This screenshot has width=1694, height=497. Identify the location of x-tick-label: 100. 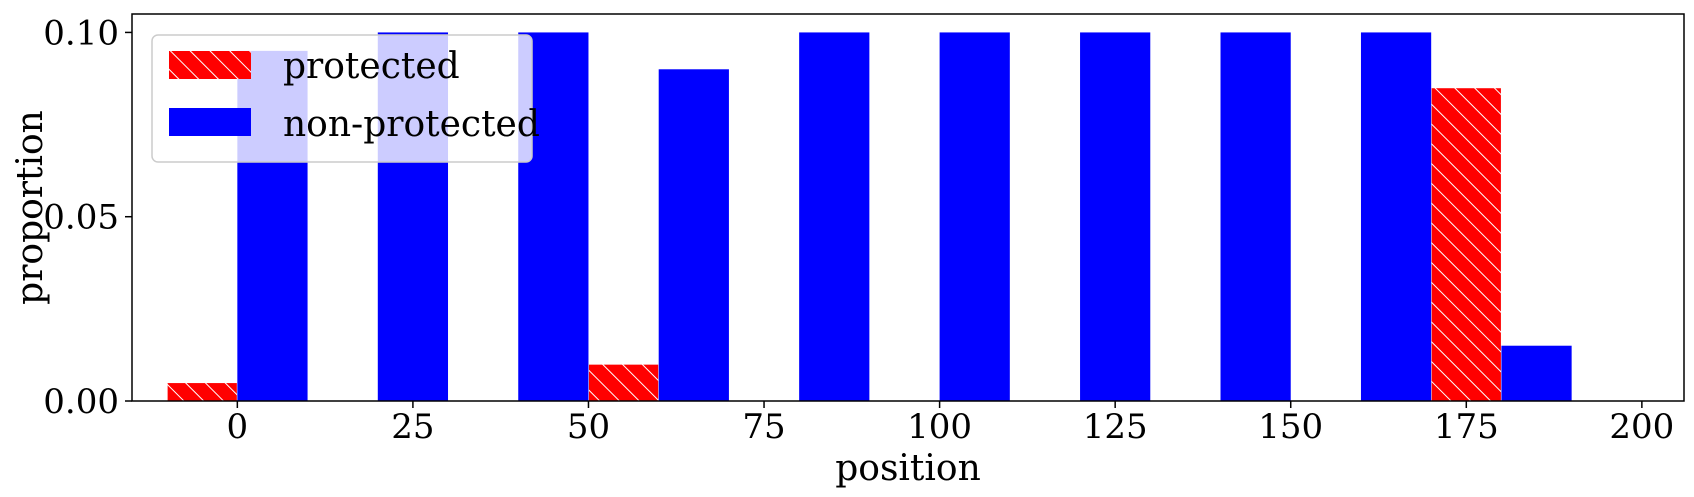
(939, 427).